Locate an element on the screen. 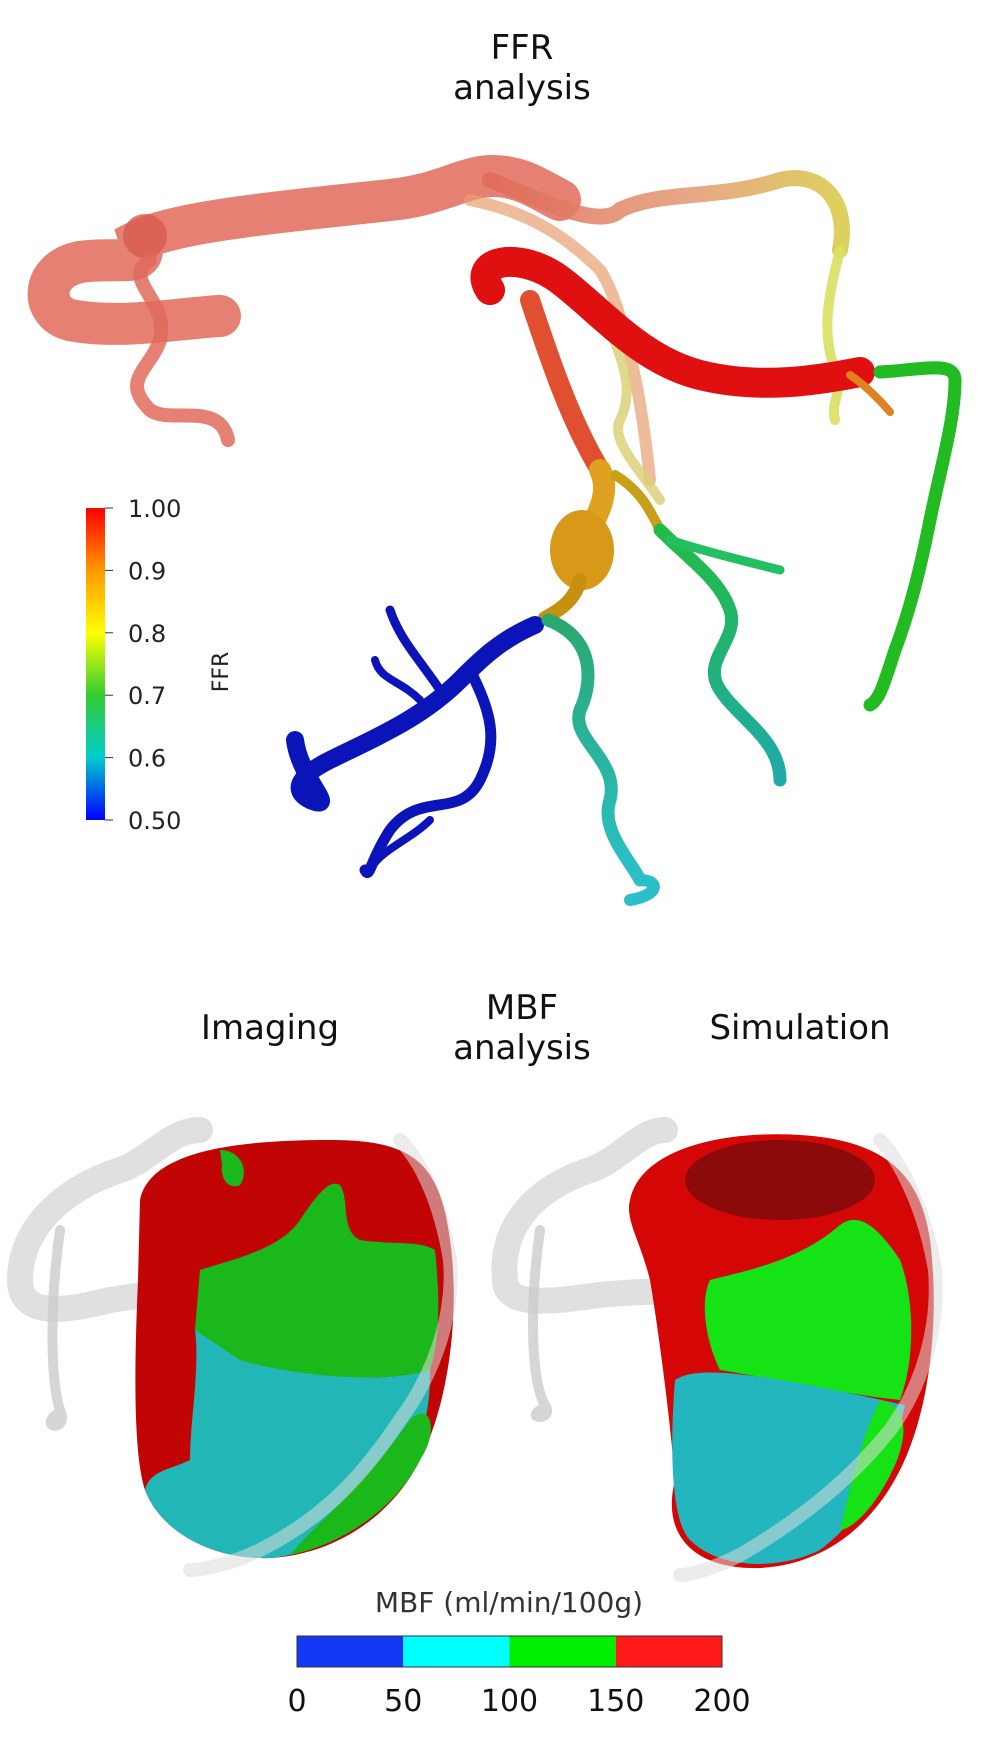 The height and width of the screenshot is (1748, 1004). diagonal-1-tip is located at coordinates (642, 890).